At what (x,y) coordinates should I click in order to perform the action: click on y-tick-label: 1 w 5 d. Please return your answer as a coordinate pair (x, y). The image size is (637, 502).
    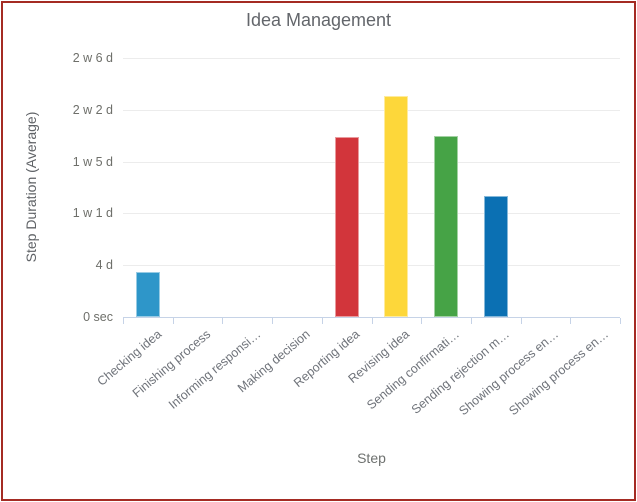
    Looking at the image, I should click on (92, 161).